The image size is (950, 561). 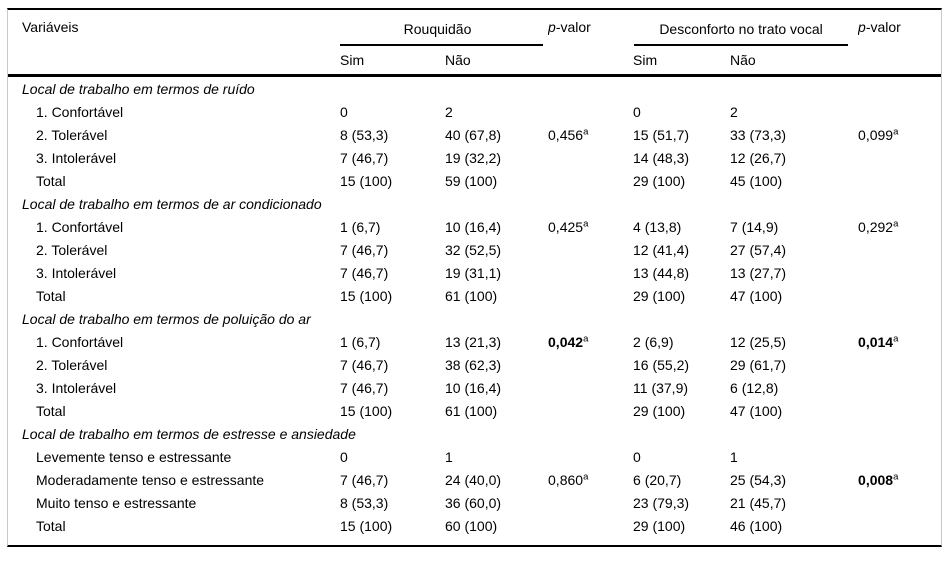 What do you see at coordinates (900, 43) in the screenshot?
I see `column-header-pvalue-2: p-valor` at bounding box center [900, 43].